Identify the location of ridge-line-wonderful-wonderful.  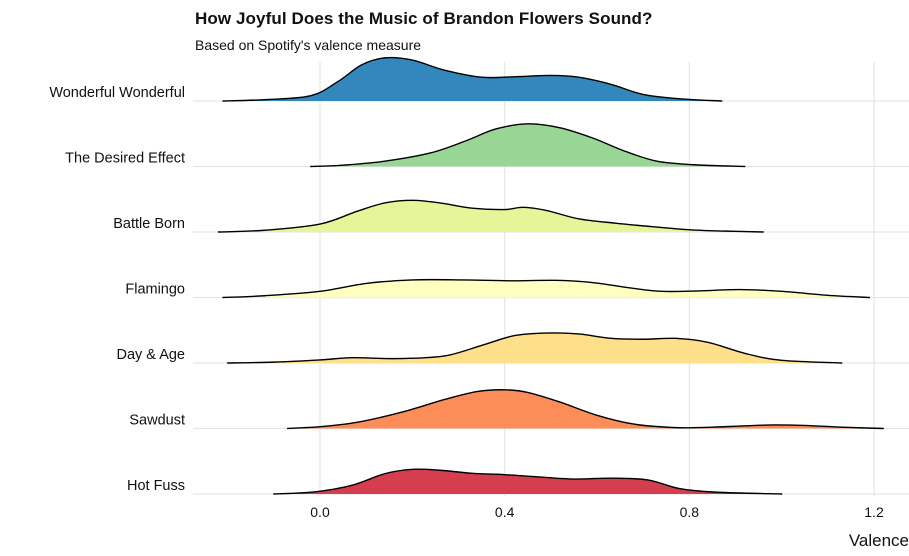
(472, 79).